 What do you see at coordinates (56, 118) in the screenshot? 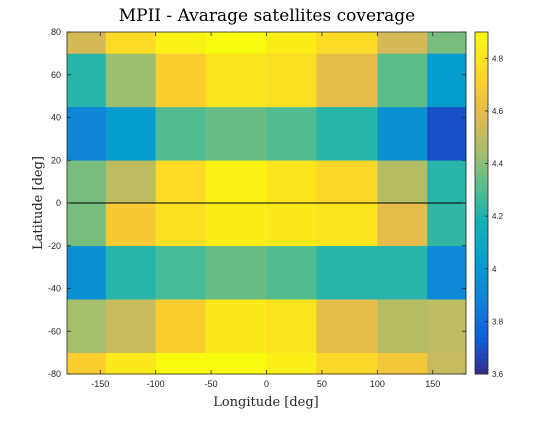
I see `y-tick-label: 40` at bounding box center [56, 118].